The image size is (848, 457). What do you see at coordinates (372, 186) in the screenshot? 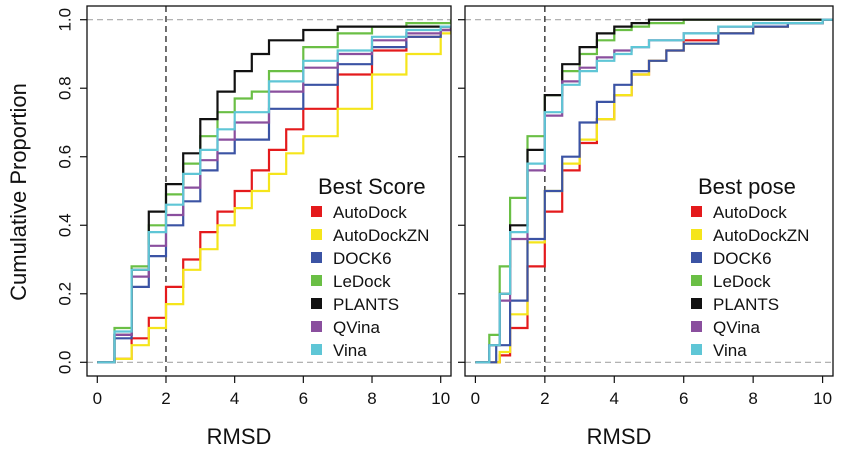
I see `legend-title: Best Score` at bounding box center [372, 186].